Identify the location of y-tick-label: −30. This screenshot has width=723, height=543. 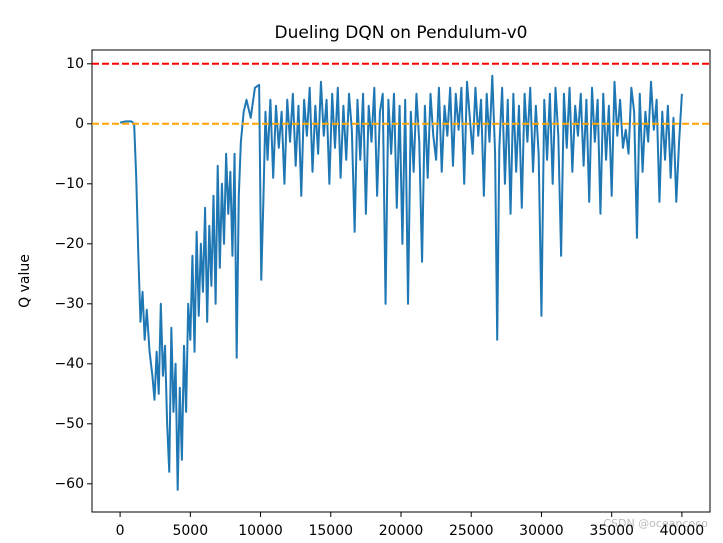
(69, 304).